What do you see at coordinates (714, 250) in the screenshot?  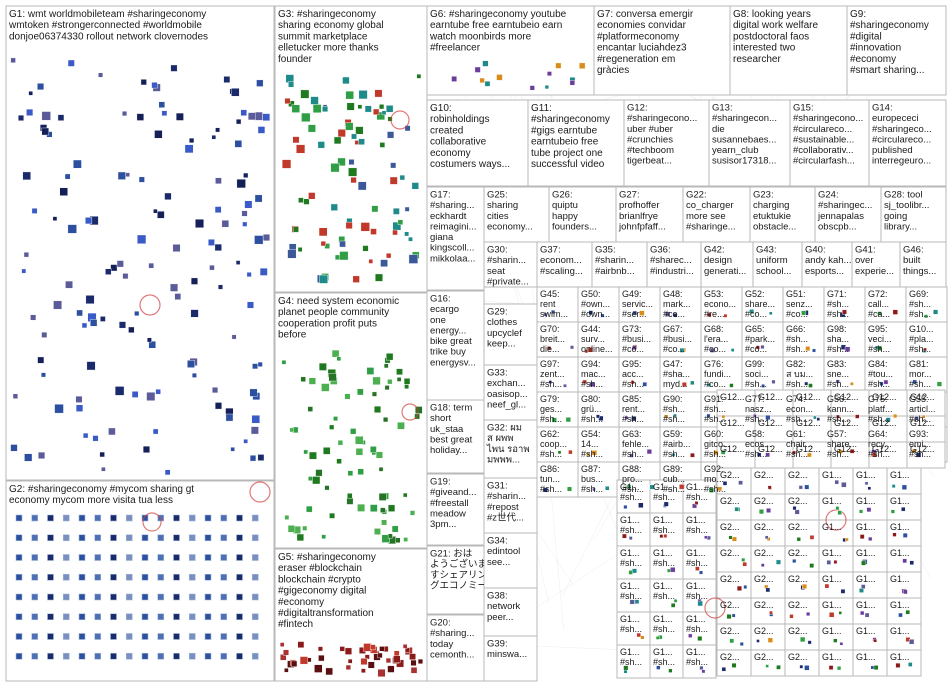 I see `group-label-line: G42:` at bounding box center [714, 250].